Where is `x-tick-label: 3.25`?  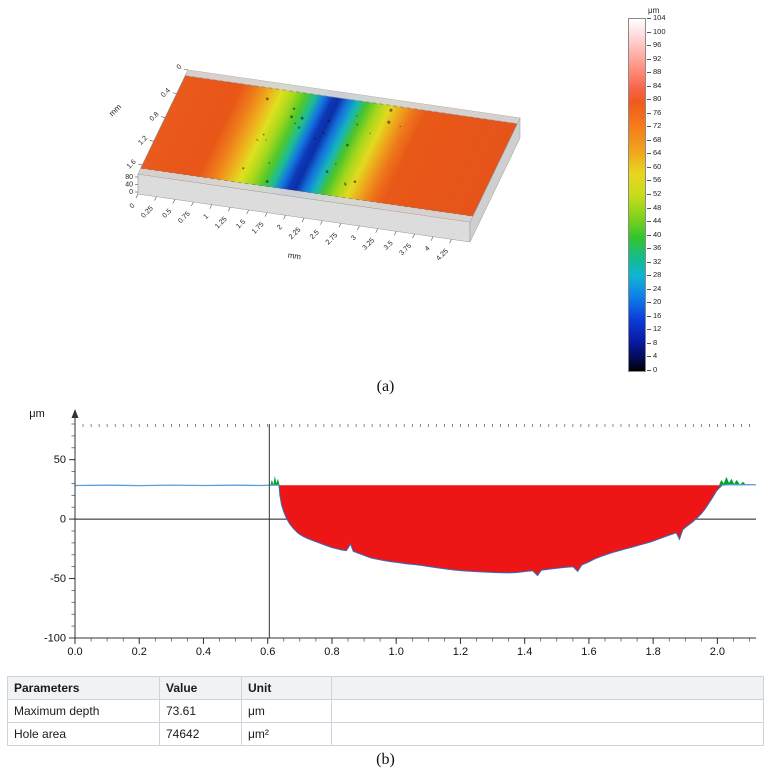 x-tick-label: 3.25 is located at coordinates (369, 244).